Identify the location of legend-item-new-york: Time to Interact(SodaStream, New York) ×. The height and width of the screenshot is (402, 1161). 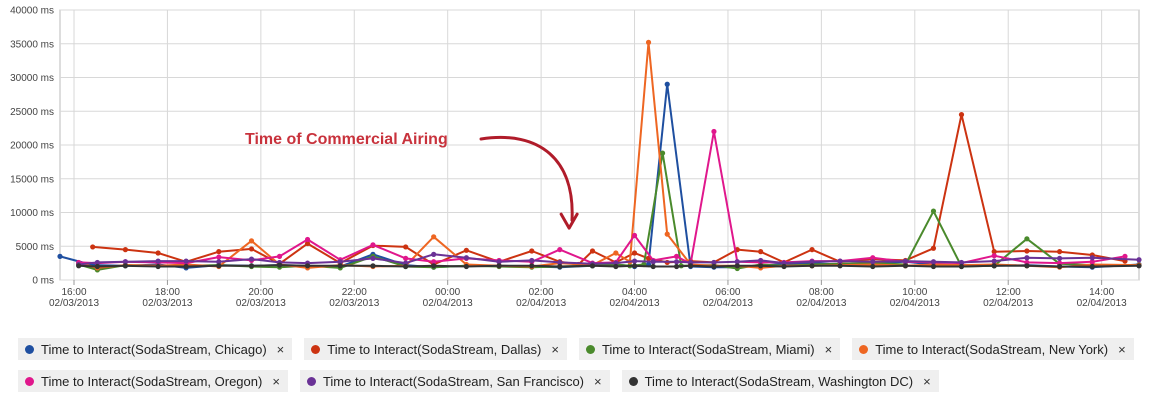
(993, 349).